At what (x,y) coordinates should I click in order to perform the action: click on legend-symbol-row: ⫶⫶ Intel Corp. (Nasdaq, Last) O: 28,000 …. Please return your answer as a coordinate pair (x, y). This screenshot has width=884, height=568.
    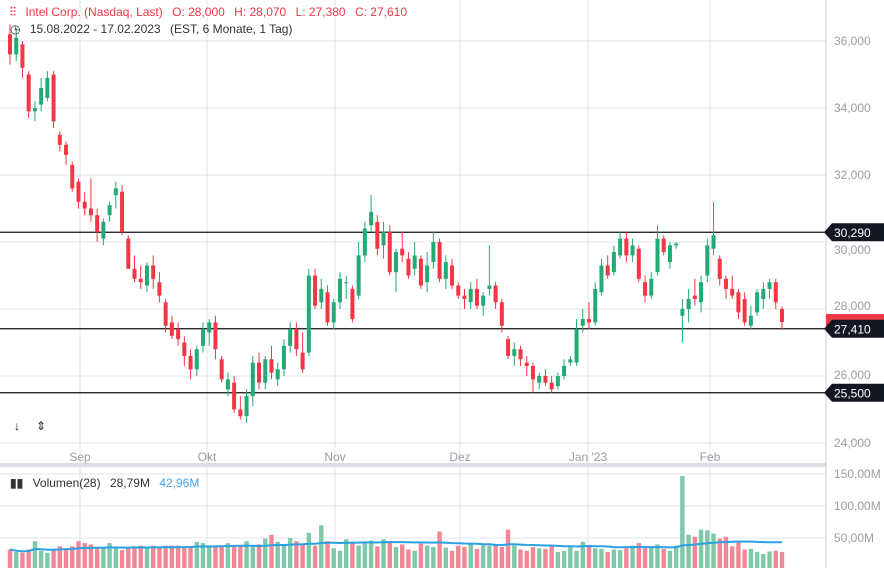
    Looking at the image, I should click on (211, 12).